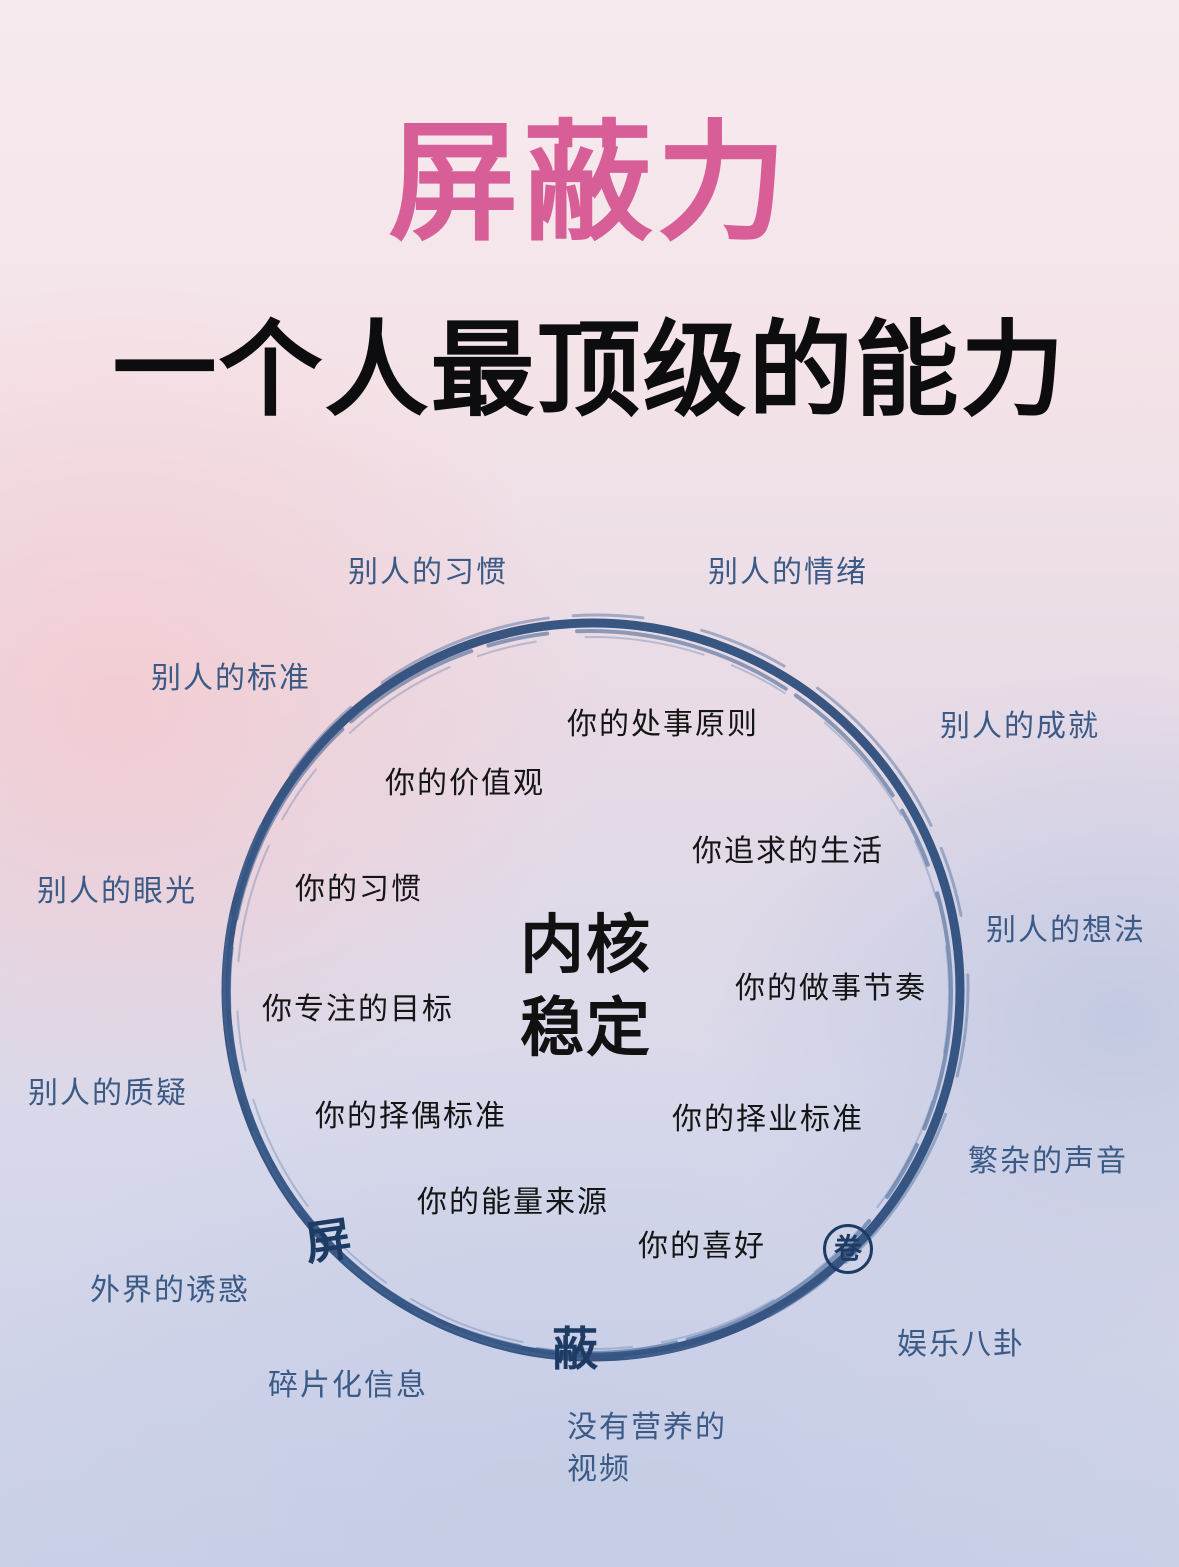 This screenshot has height=1567, width=1179. I want to click on outer-item: 别人的质疑, so click(108, 1093).